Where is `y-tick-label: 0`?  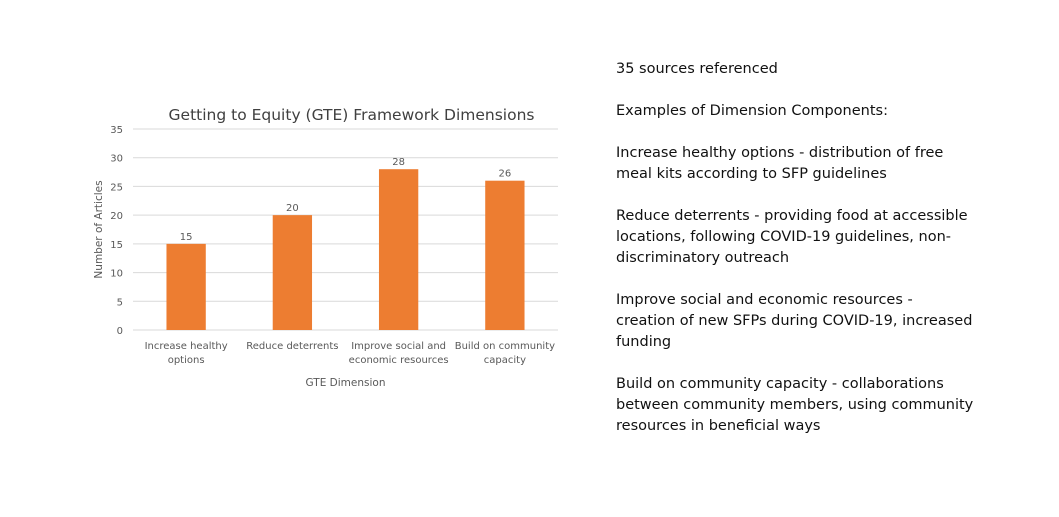
y-tick-label: 0 is located at coordinates (120, 331).